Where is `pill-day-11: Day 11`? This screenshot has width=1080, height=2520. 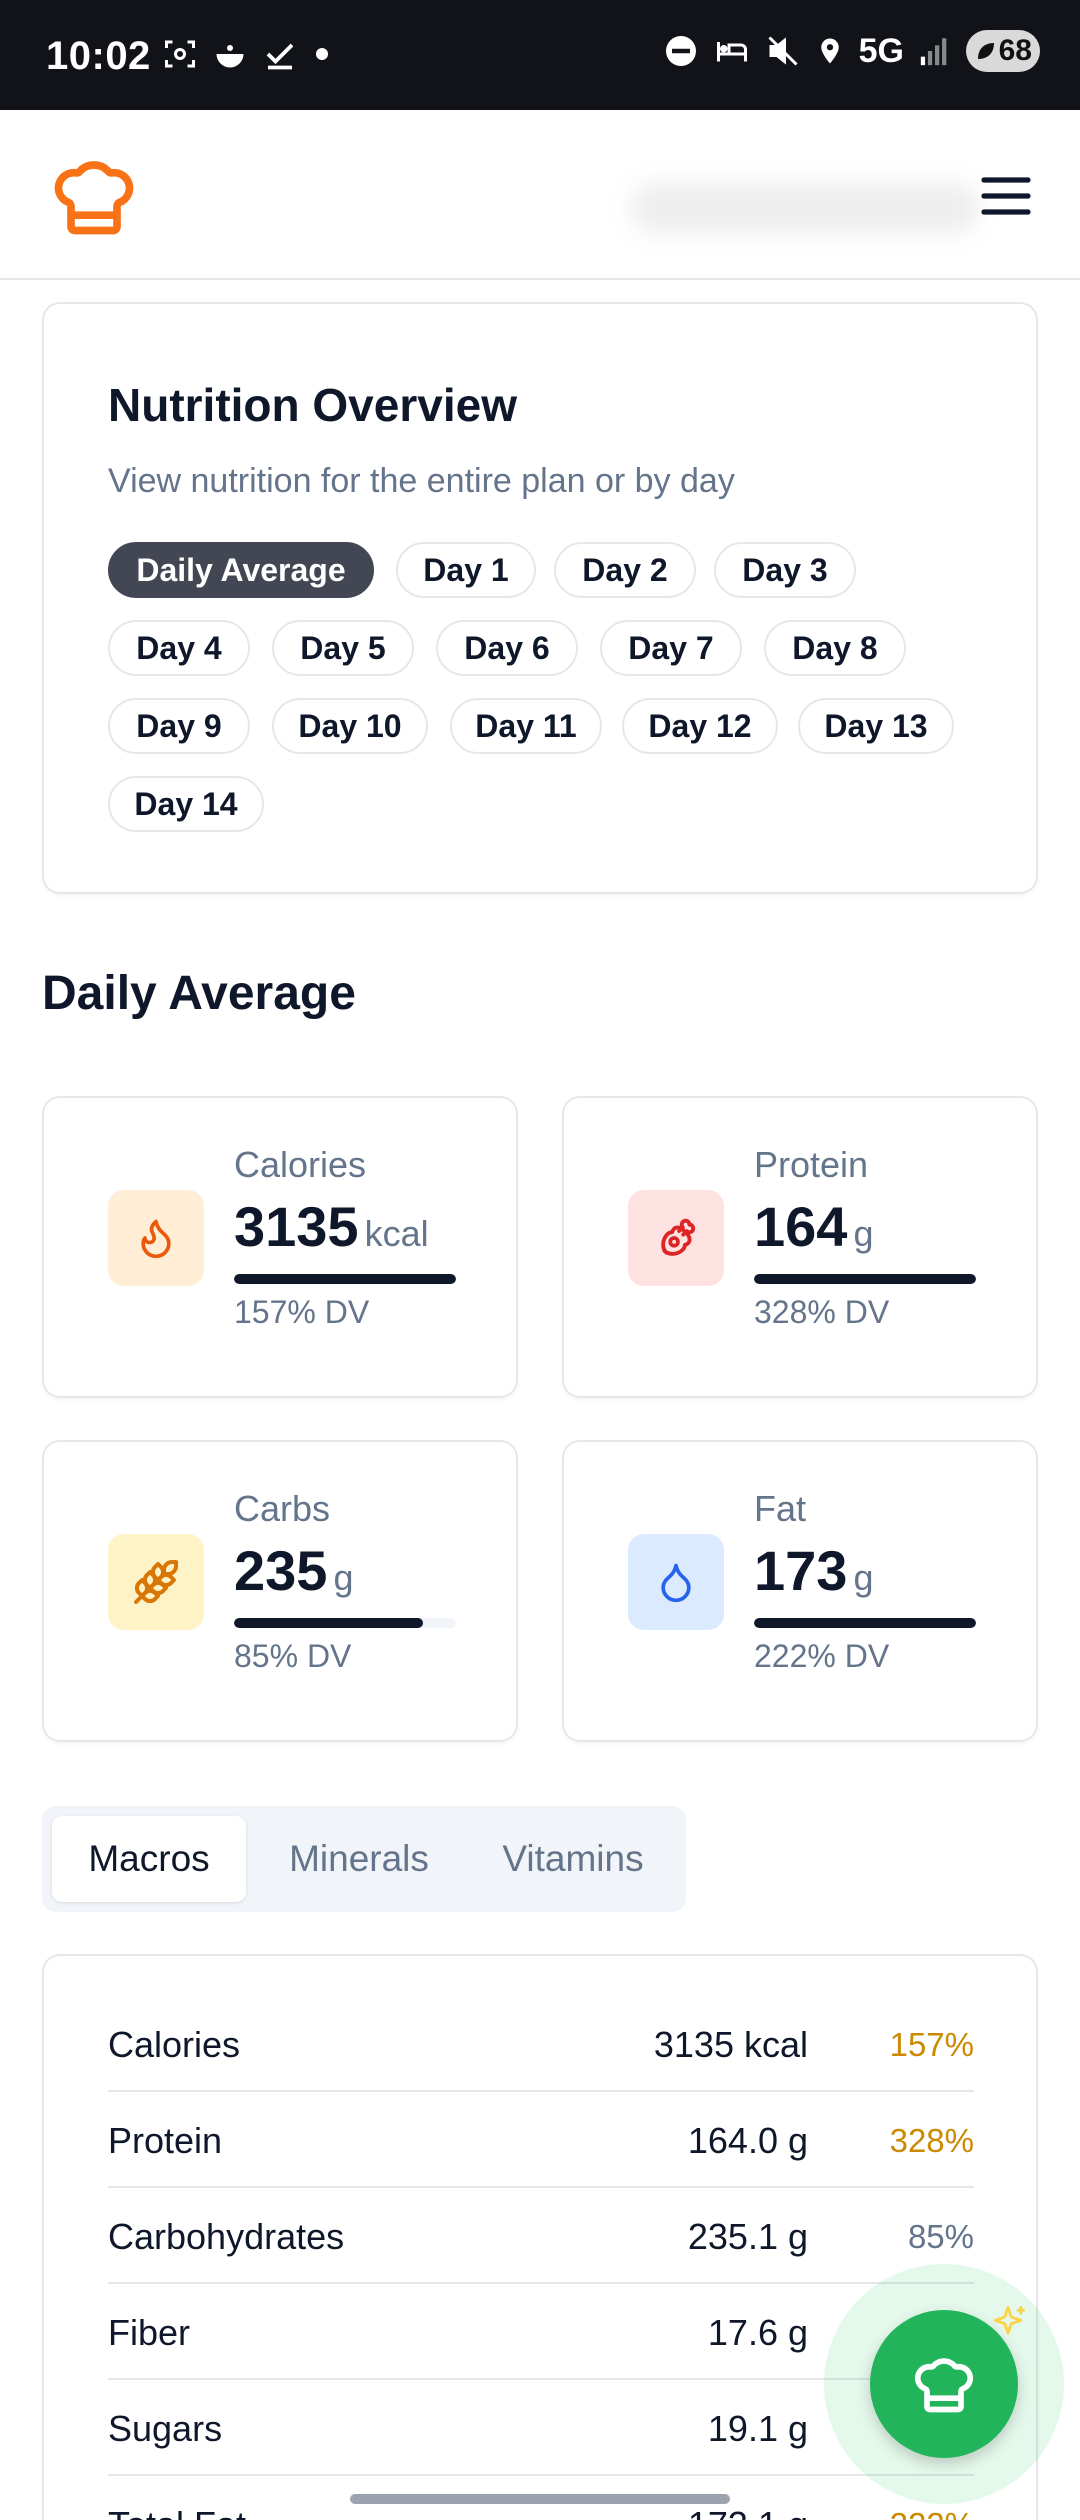 pill-day-11: Day 11 is located at coordinates (526, 726).